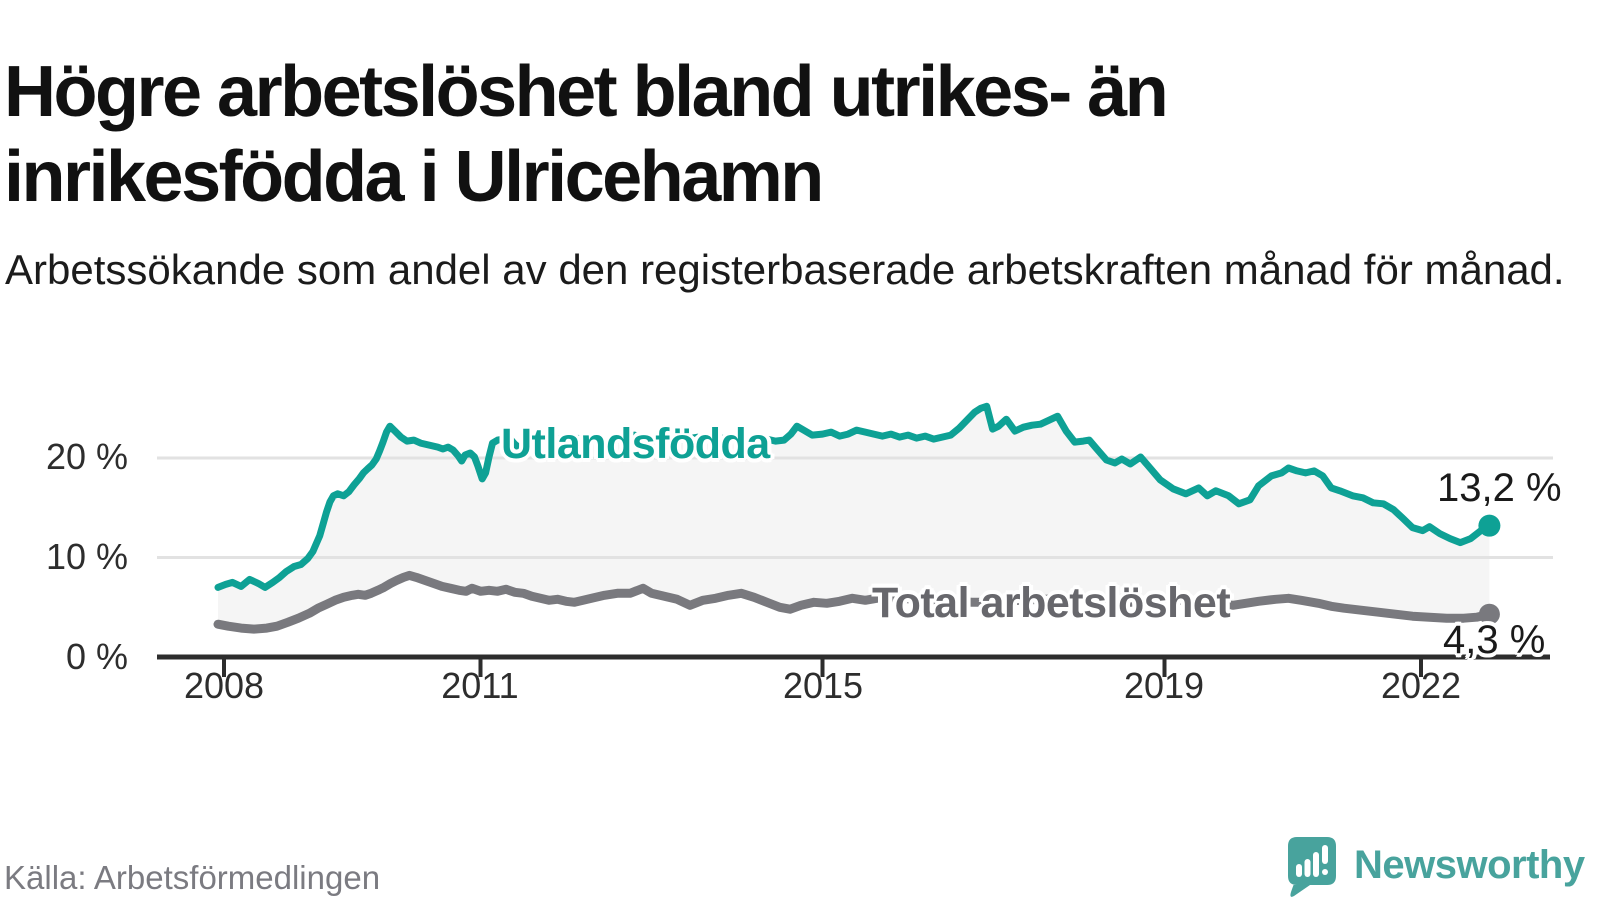 Image resolution: width=1600 pixels, height=900 pixels. Describe the element at coordinates (1164, 685) in the screenshot. I see `x-axis-tick-2019: 2019` at that location.